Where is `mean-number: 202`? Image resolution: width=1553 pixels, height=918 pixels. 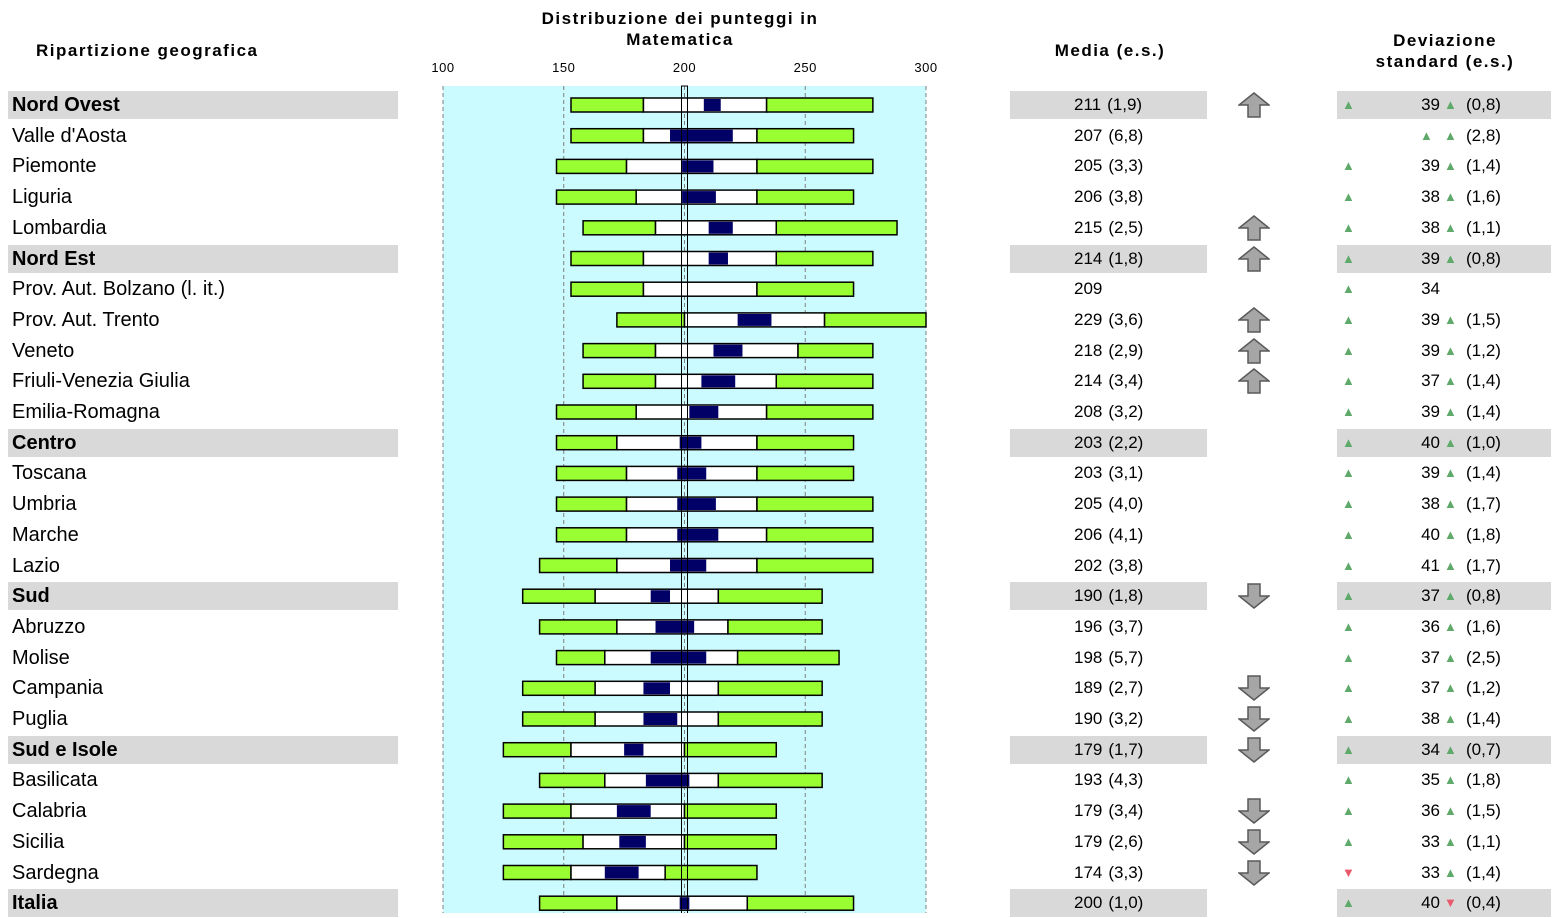
mean-number: 202 is located at coordinates (1088, 565).